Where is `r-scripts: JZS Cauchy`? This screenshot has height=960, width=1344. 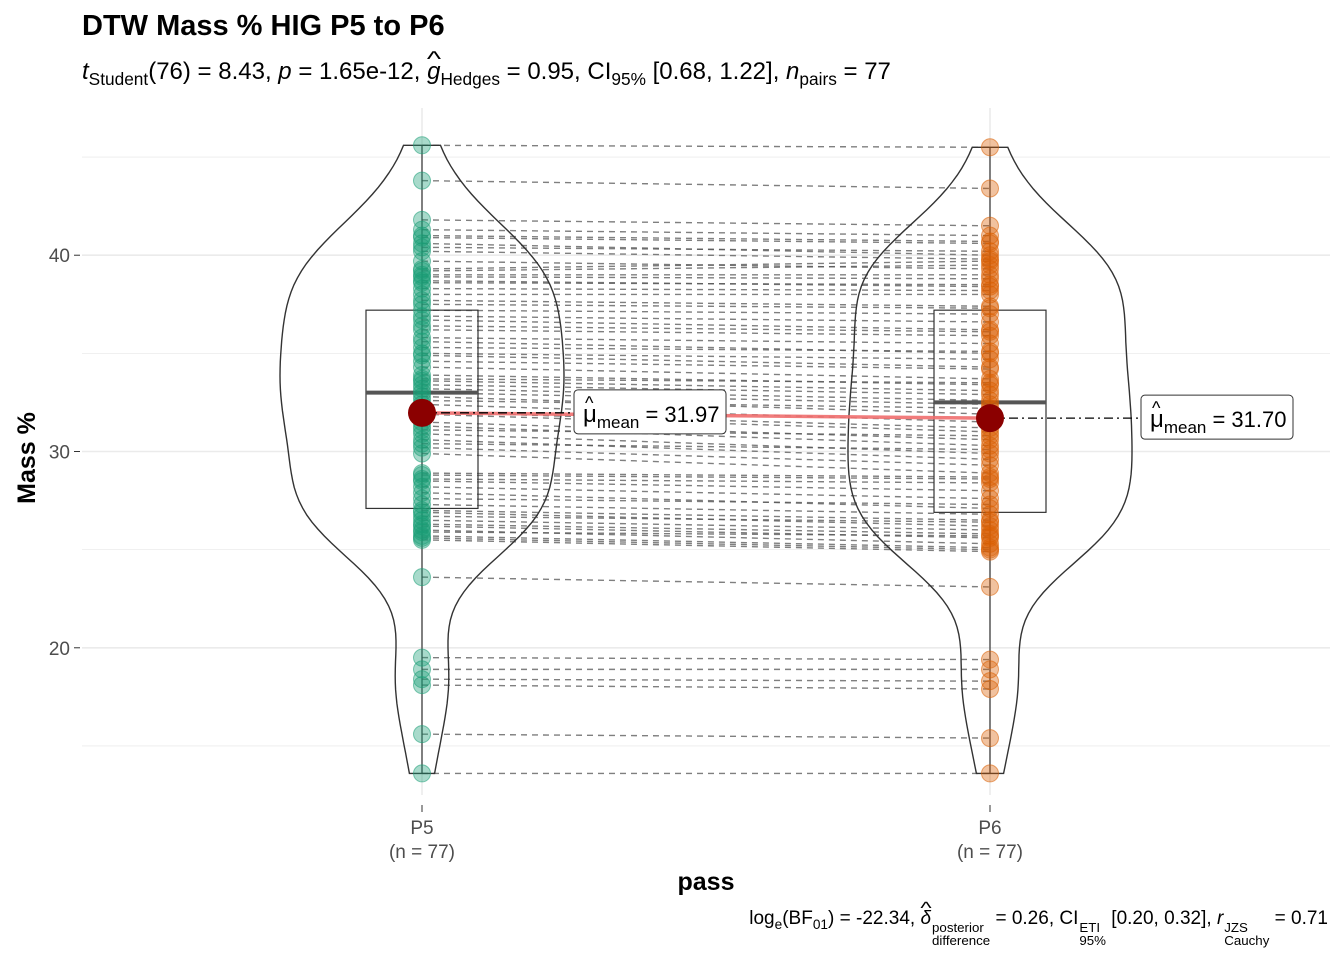 r-scripts: JZS Cauchy is located at coordinates (1246, 933).